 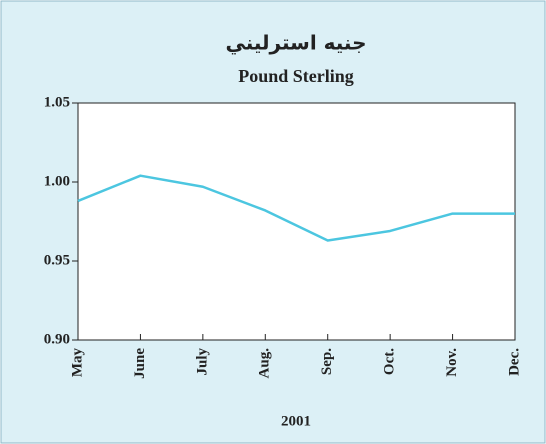 I want to click on x-tick-label: Sep., so click(x=327, y=361).